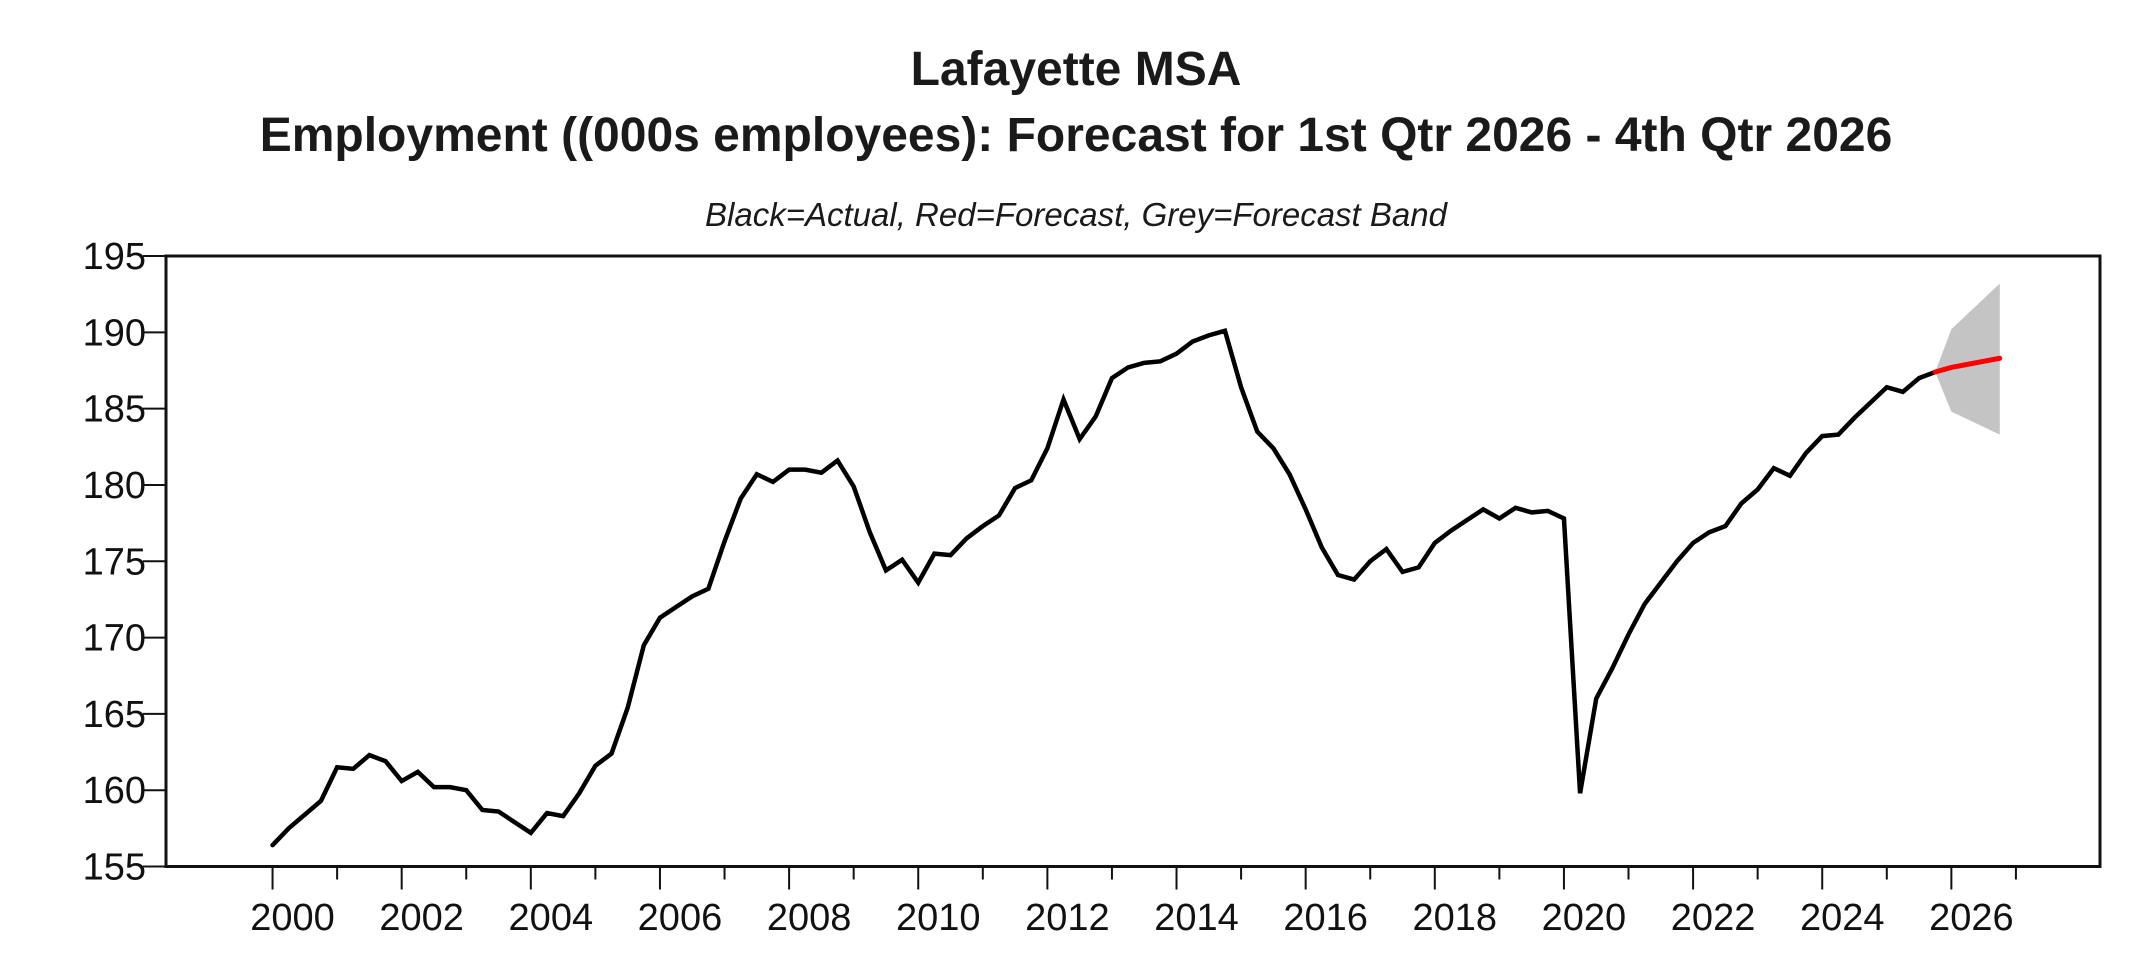 The height and width of the screenshot is (980, 2152). I want to click on x-axis-tick-label: 2024, so click(1842, 918).